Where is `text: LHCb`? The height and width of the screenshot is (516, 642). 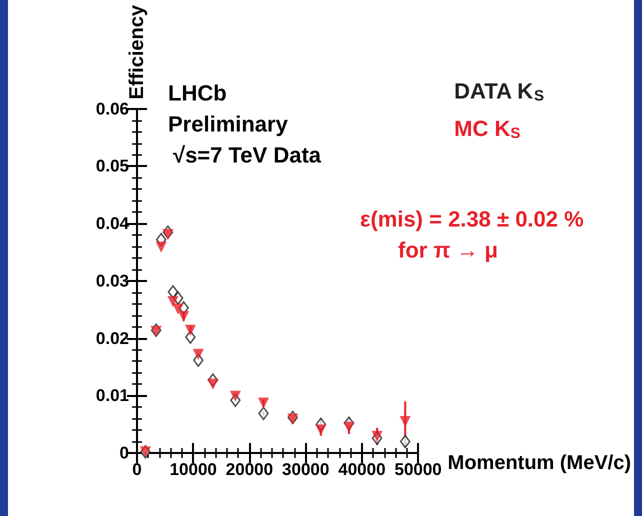 text: LHCb is located at coordinates (197, 93).